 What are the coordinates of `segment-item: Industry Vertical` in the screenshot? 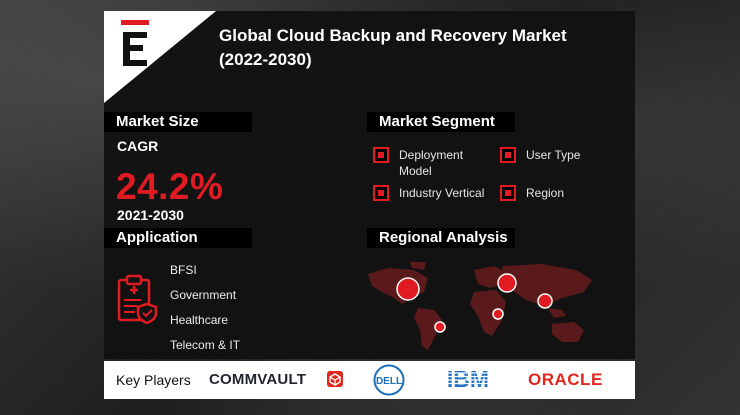 It's located at (428, 193).